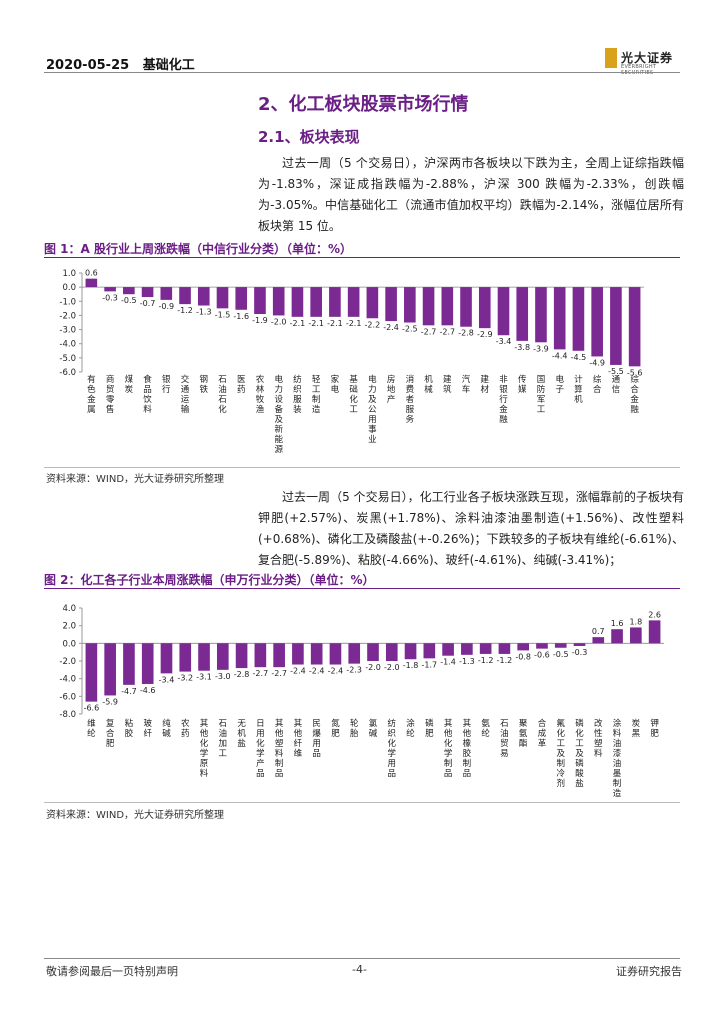 This screenshot has width=724, height=1024. What do you see at coordinates (430, 664) in the screenshot?
I see `data-label: -1.7` at bounding box center [430, 664].